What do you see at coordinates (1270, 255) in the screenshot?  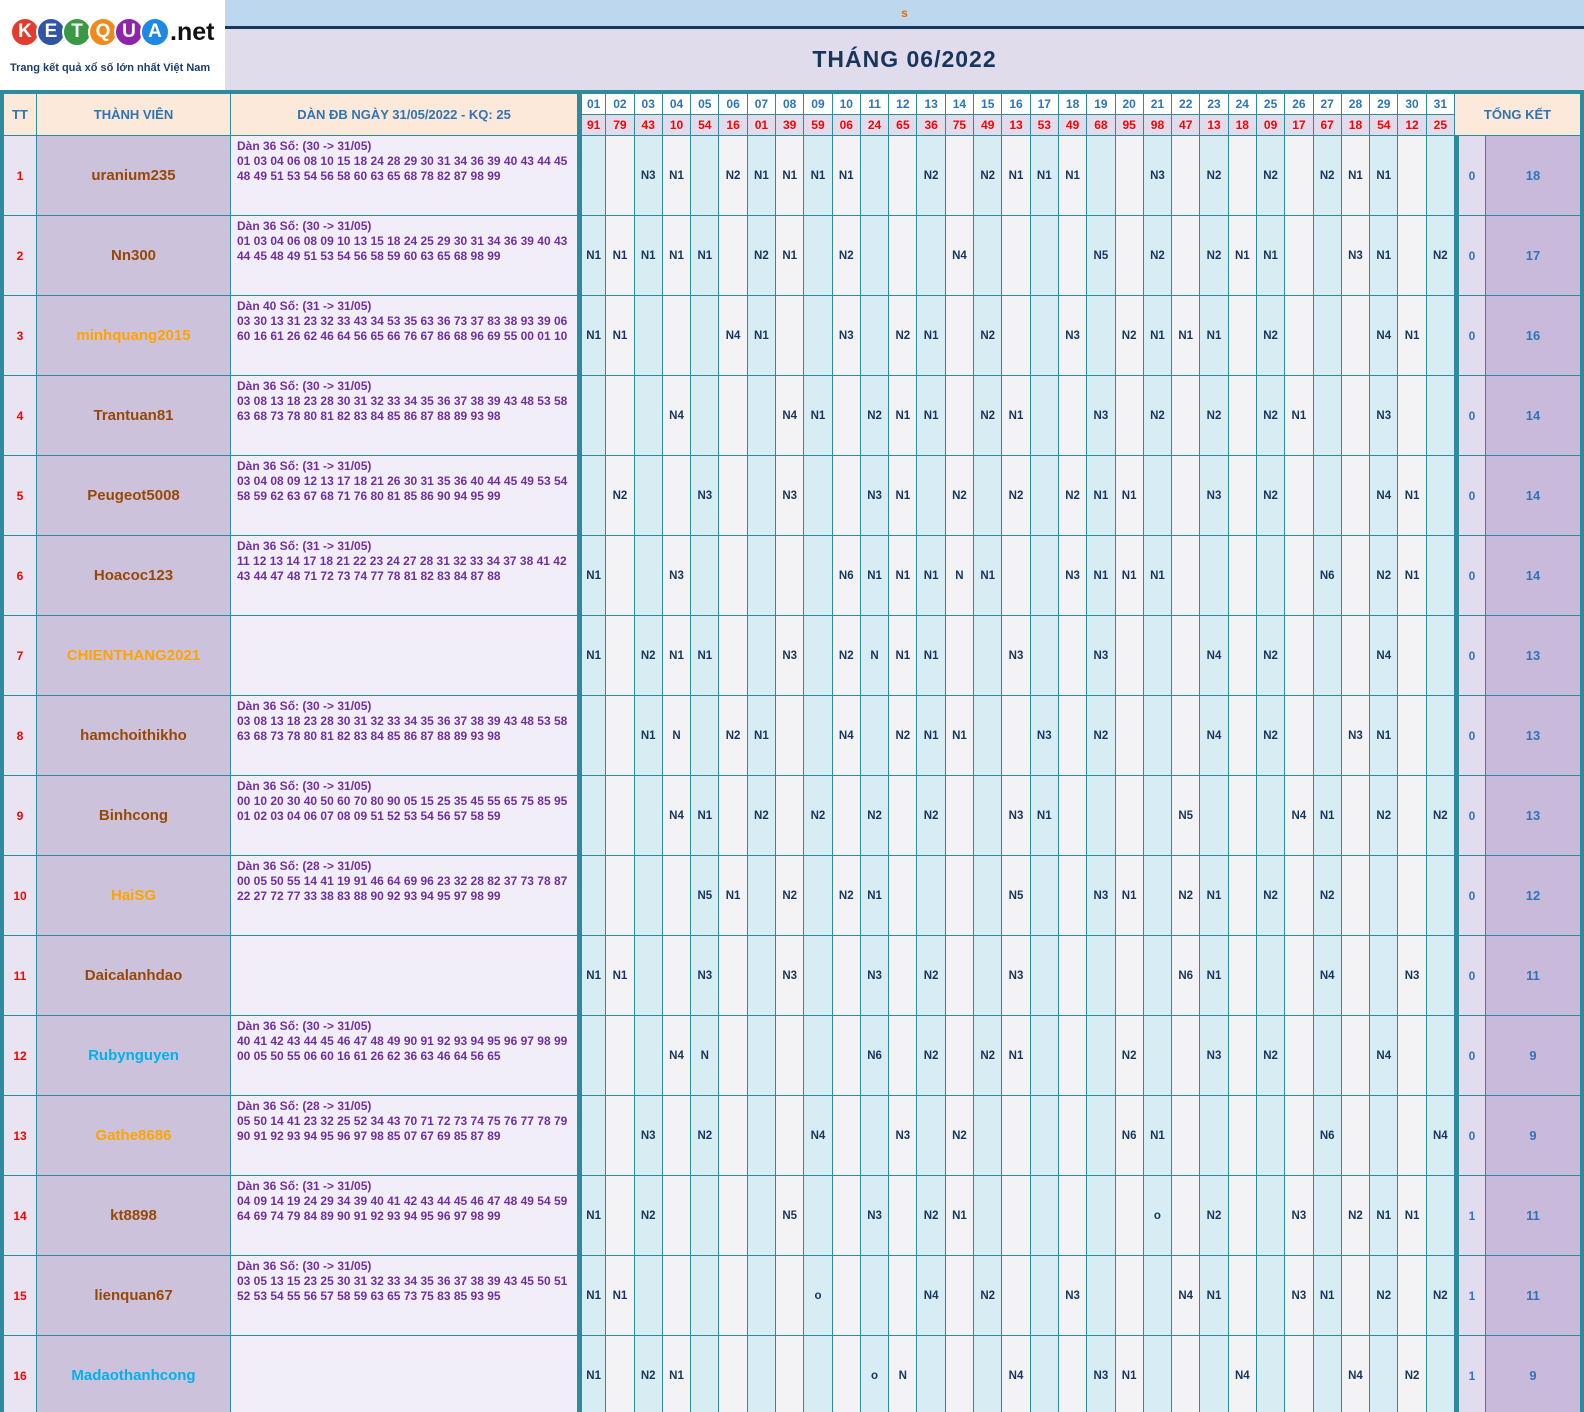 I see `day-cell-25: N1` at bounding box center [1270, 255].